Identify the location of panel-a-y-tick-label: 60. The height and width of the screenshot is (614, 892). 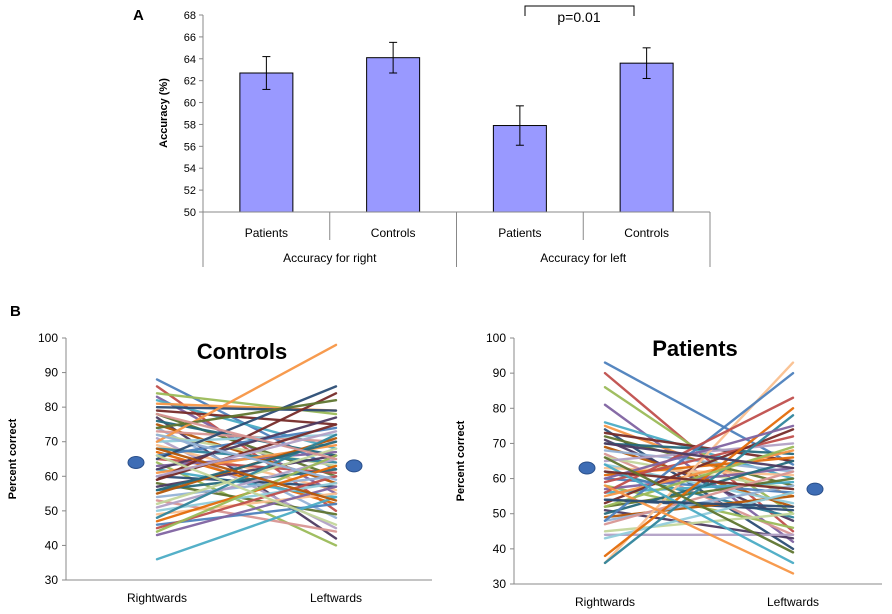
(190, 104).